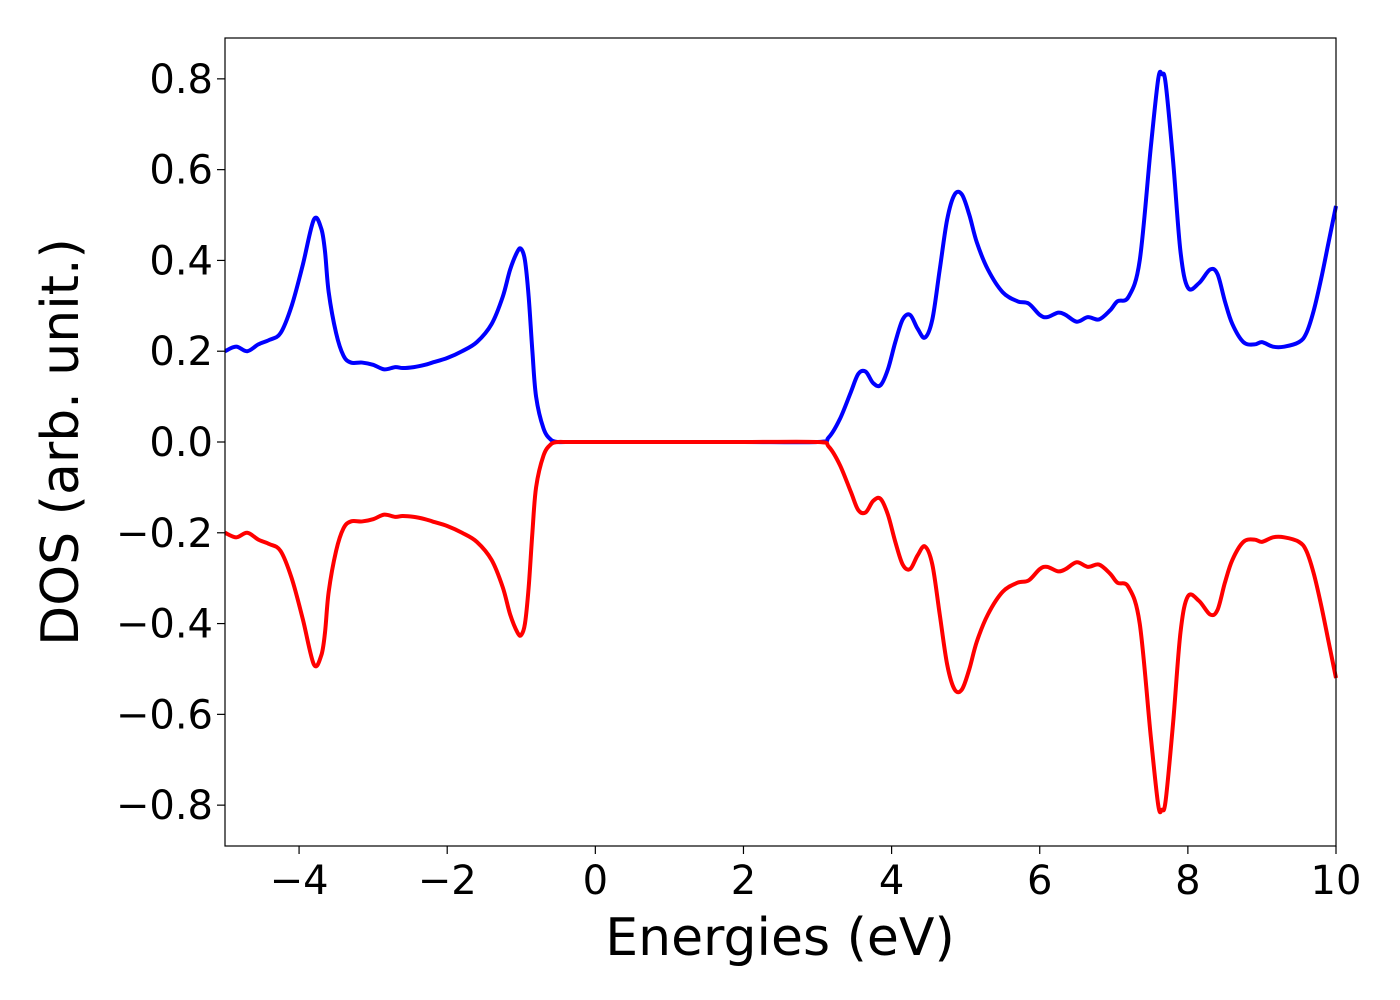 This screenshot has width=1400, height=1000. I want to click on x-axis-ticks: −4 −2 0 2 4 6 8 10, so click(816, 875).